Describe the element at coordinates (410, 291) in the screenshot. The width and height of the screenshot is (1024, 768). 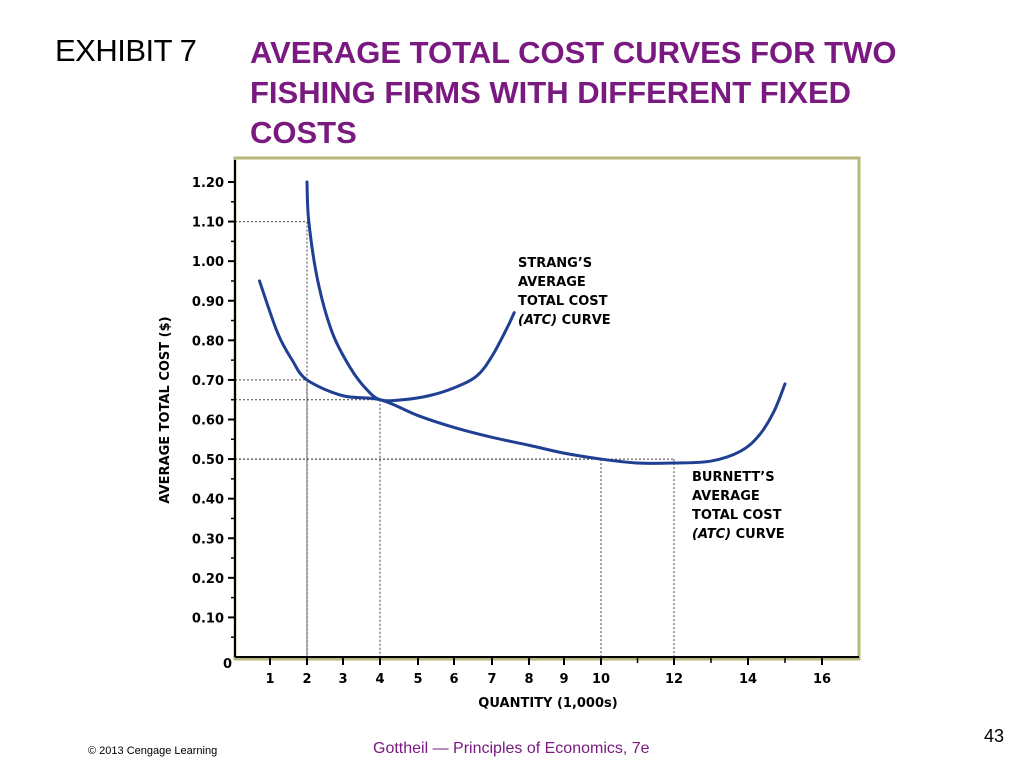
I see `strang-atc-curve` at that location.